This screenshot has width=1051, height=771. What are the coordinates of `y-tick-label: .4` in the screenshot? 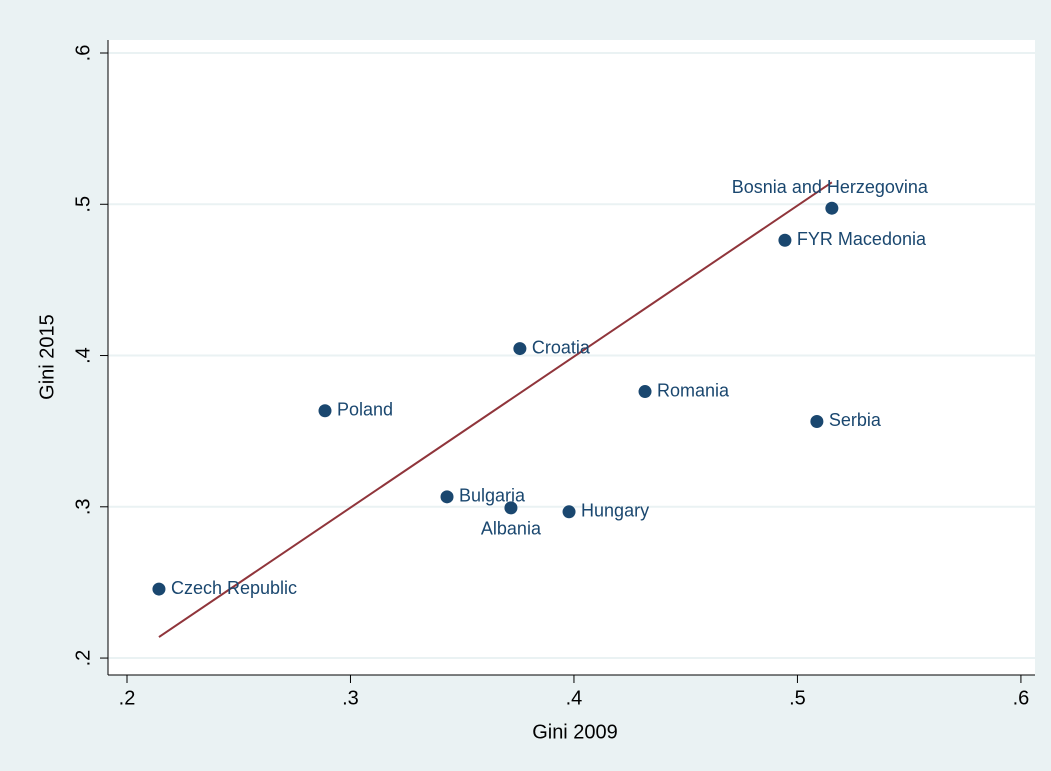 It's located at (83, 355).